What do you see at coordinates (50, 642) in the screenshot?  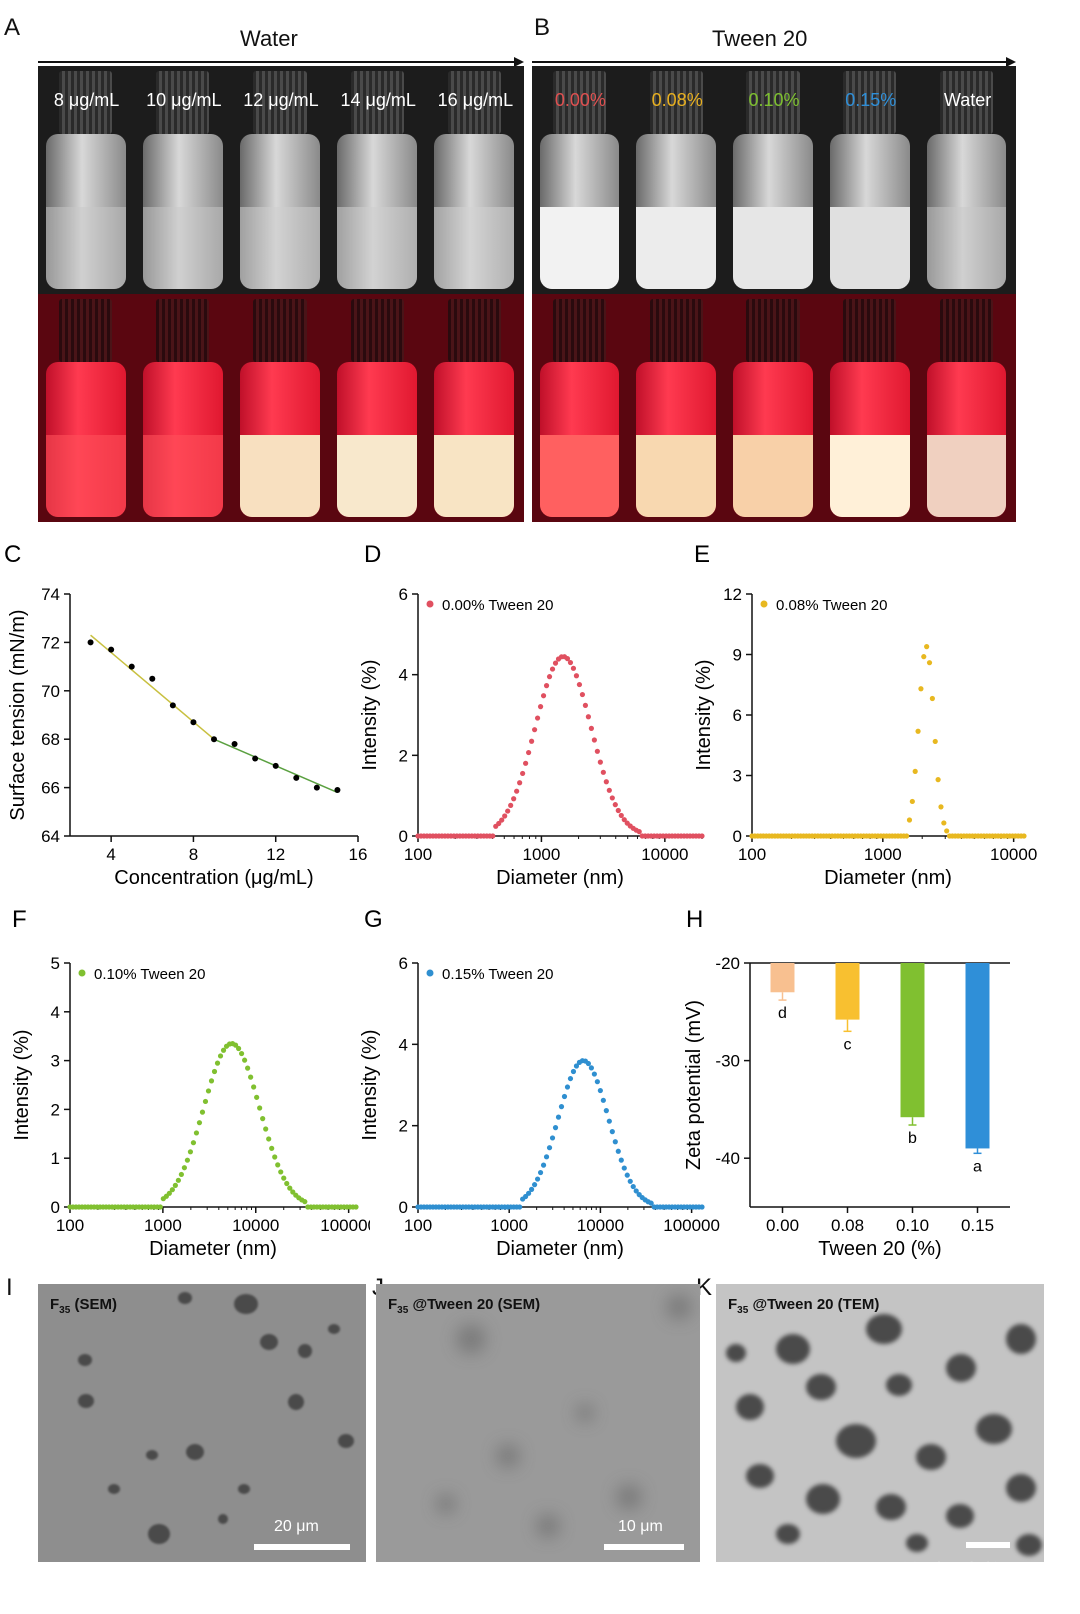 I see `y-tick-label: 72` at bounding box center [50, 642].